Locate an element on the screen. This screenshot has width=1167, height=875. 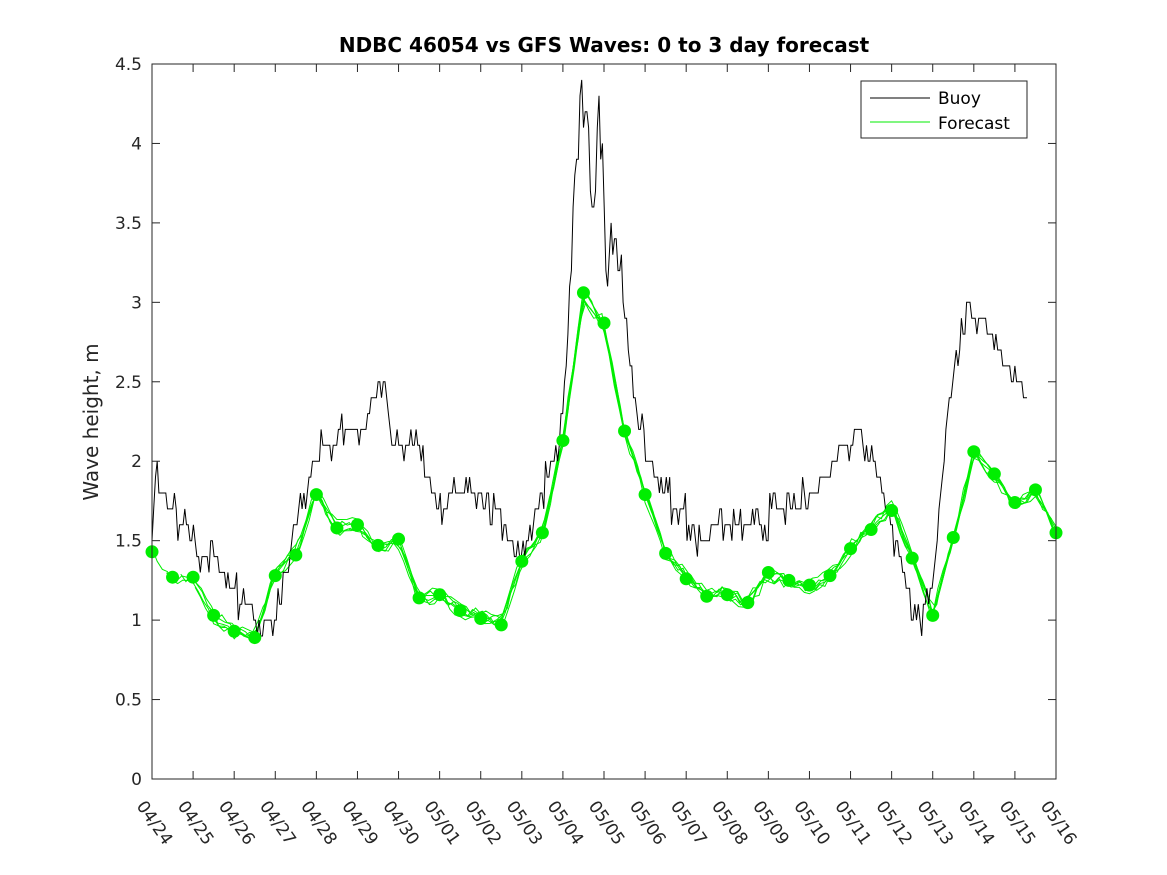
legend-forecast-label: Forecast is located at coordinates (974, 124).